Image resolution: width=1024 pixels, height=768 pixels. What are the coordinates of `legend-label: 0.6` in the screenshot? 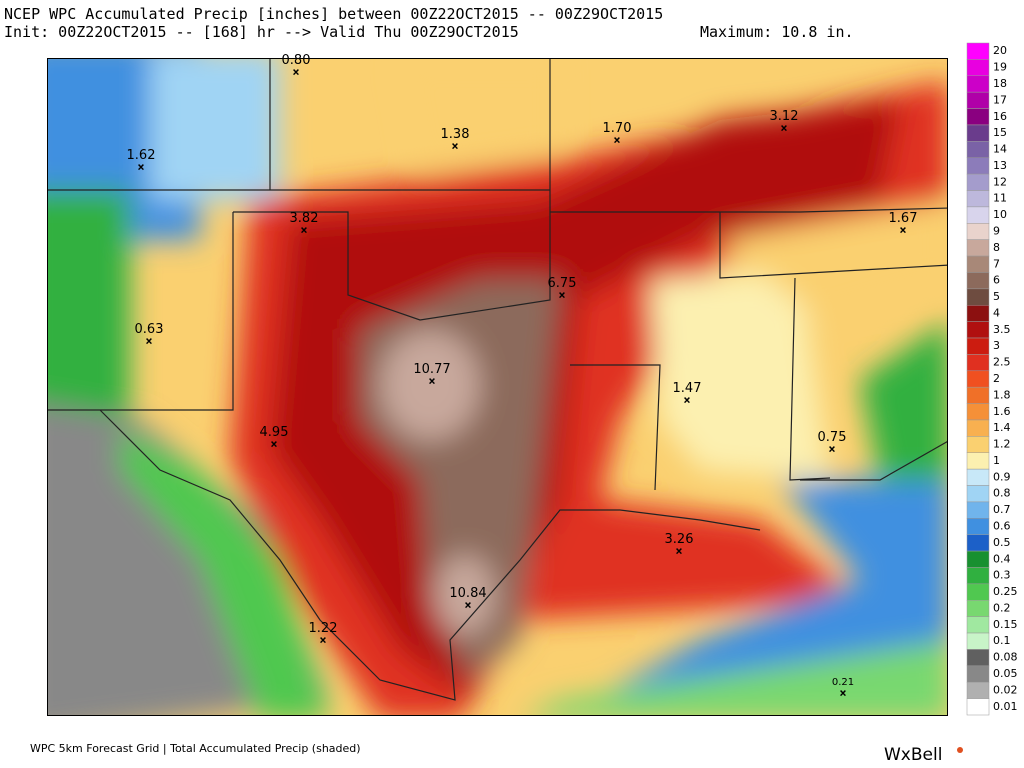 It's located at (1002, 526).